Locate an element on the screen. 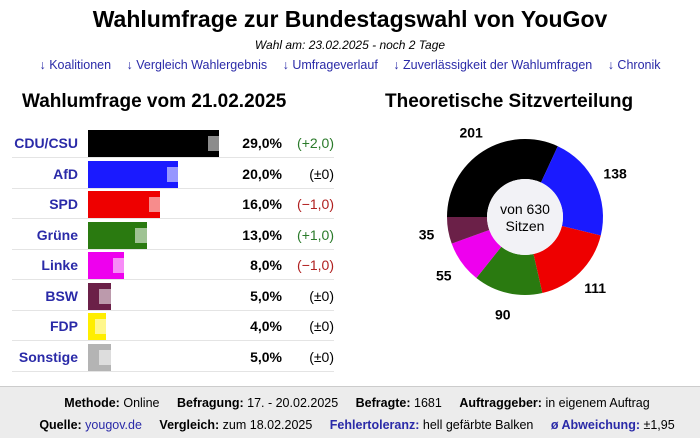 The height and width of the screenshot is (438, 700). link-chronik: ↓ Chronik is located at coordinates (634, 65).